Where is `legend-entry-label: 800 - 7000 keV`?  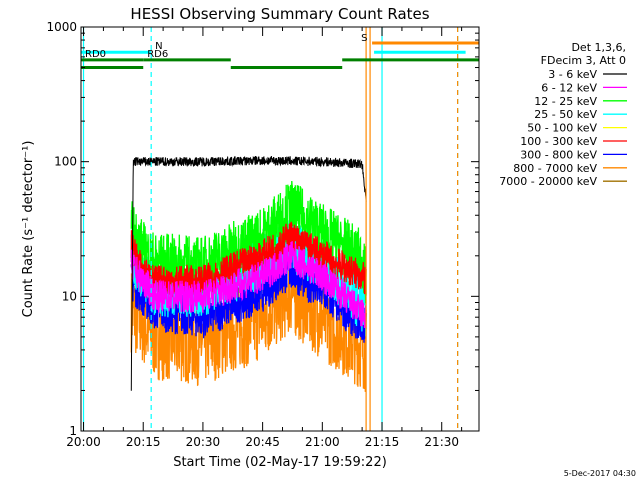 legend-entry-label: 800 - 7000 keV is located at coordinates (555, 168).